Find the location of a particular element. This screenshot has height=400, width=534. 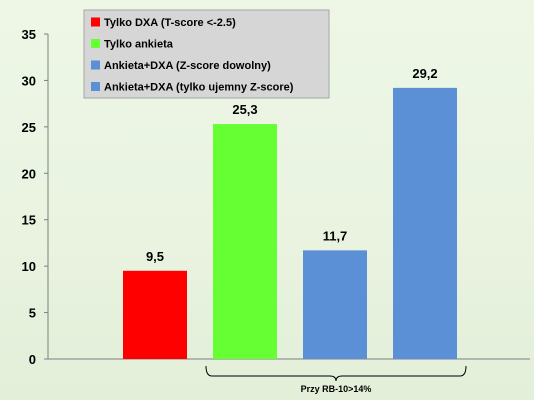

y-tick-label: 5 is located at coordinates (32, 313).